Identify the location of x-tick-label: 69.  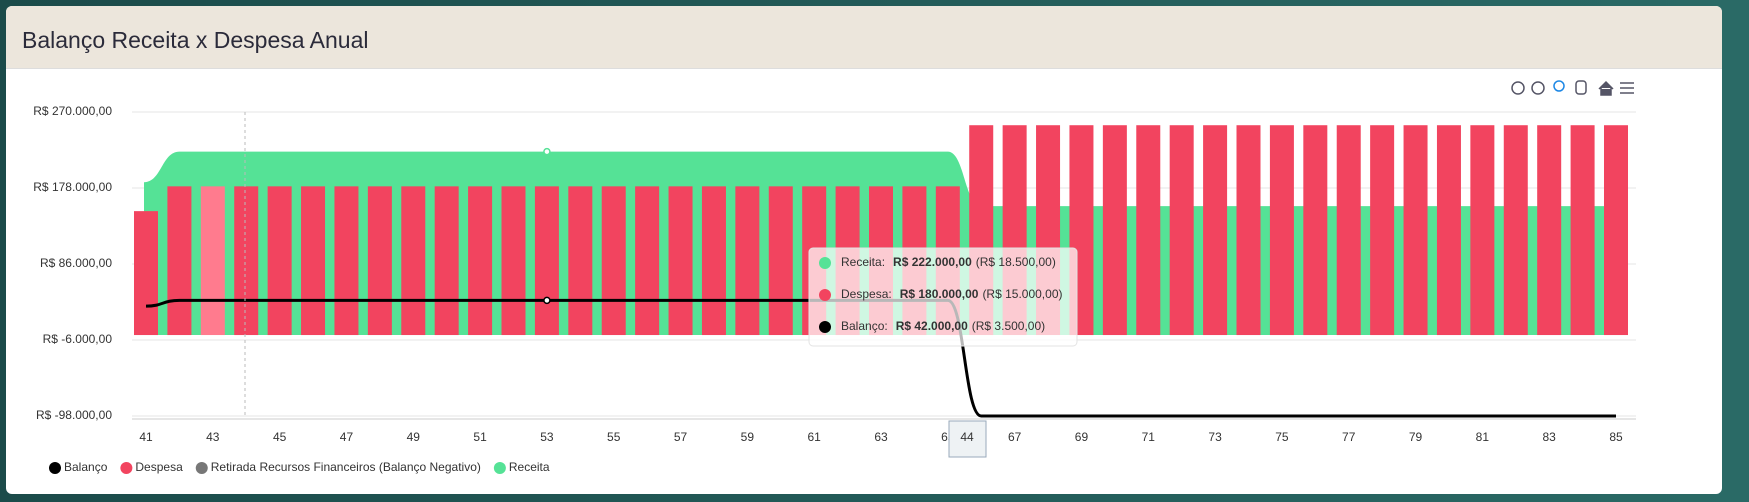
(1082, 437).